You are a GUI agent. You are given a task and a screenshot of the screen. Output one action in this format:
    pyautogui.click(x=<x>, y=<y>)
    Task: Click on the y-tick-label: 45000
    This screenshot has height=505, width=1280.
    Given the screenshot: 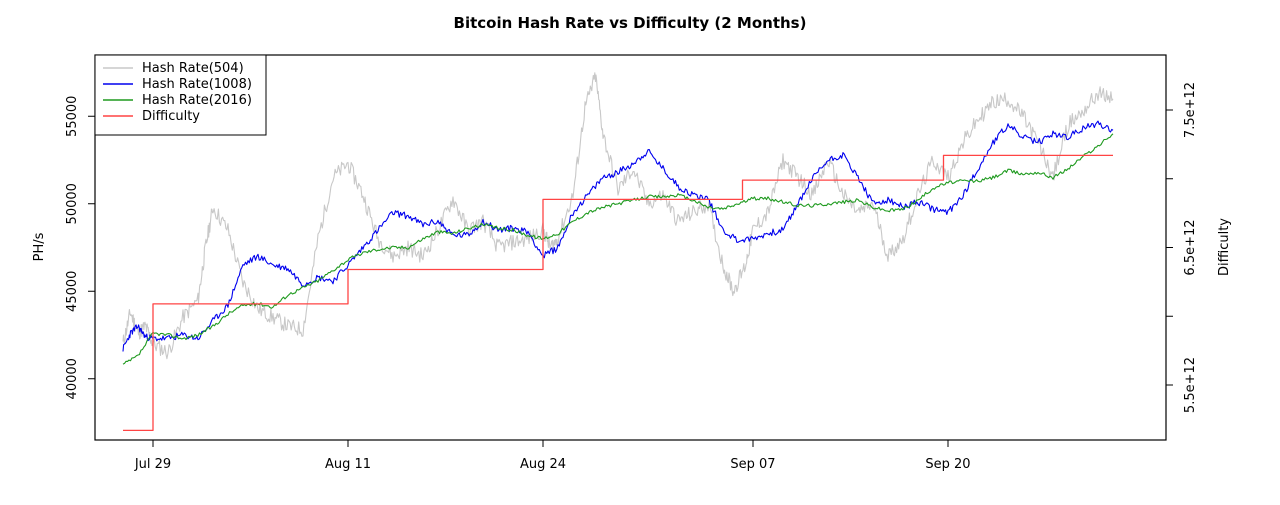 What is the action you would take?
    pyautogui.click(x=72, y=291)
    